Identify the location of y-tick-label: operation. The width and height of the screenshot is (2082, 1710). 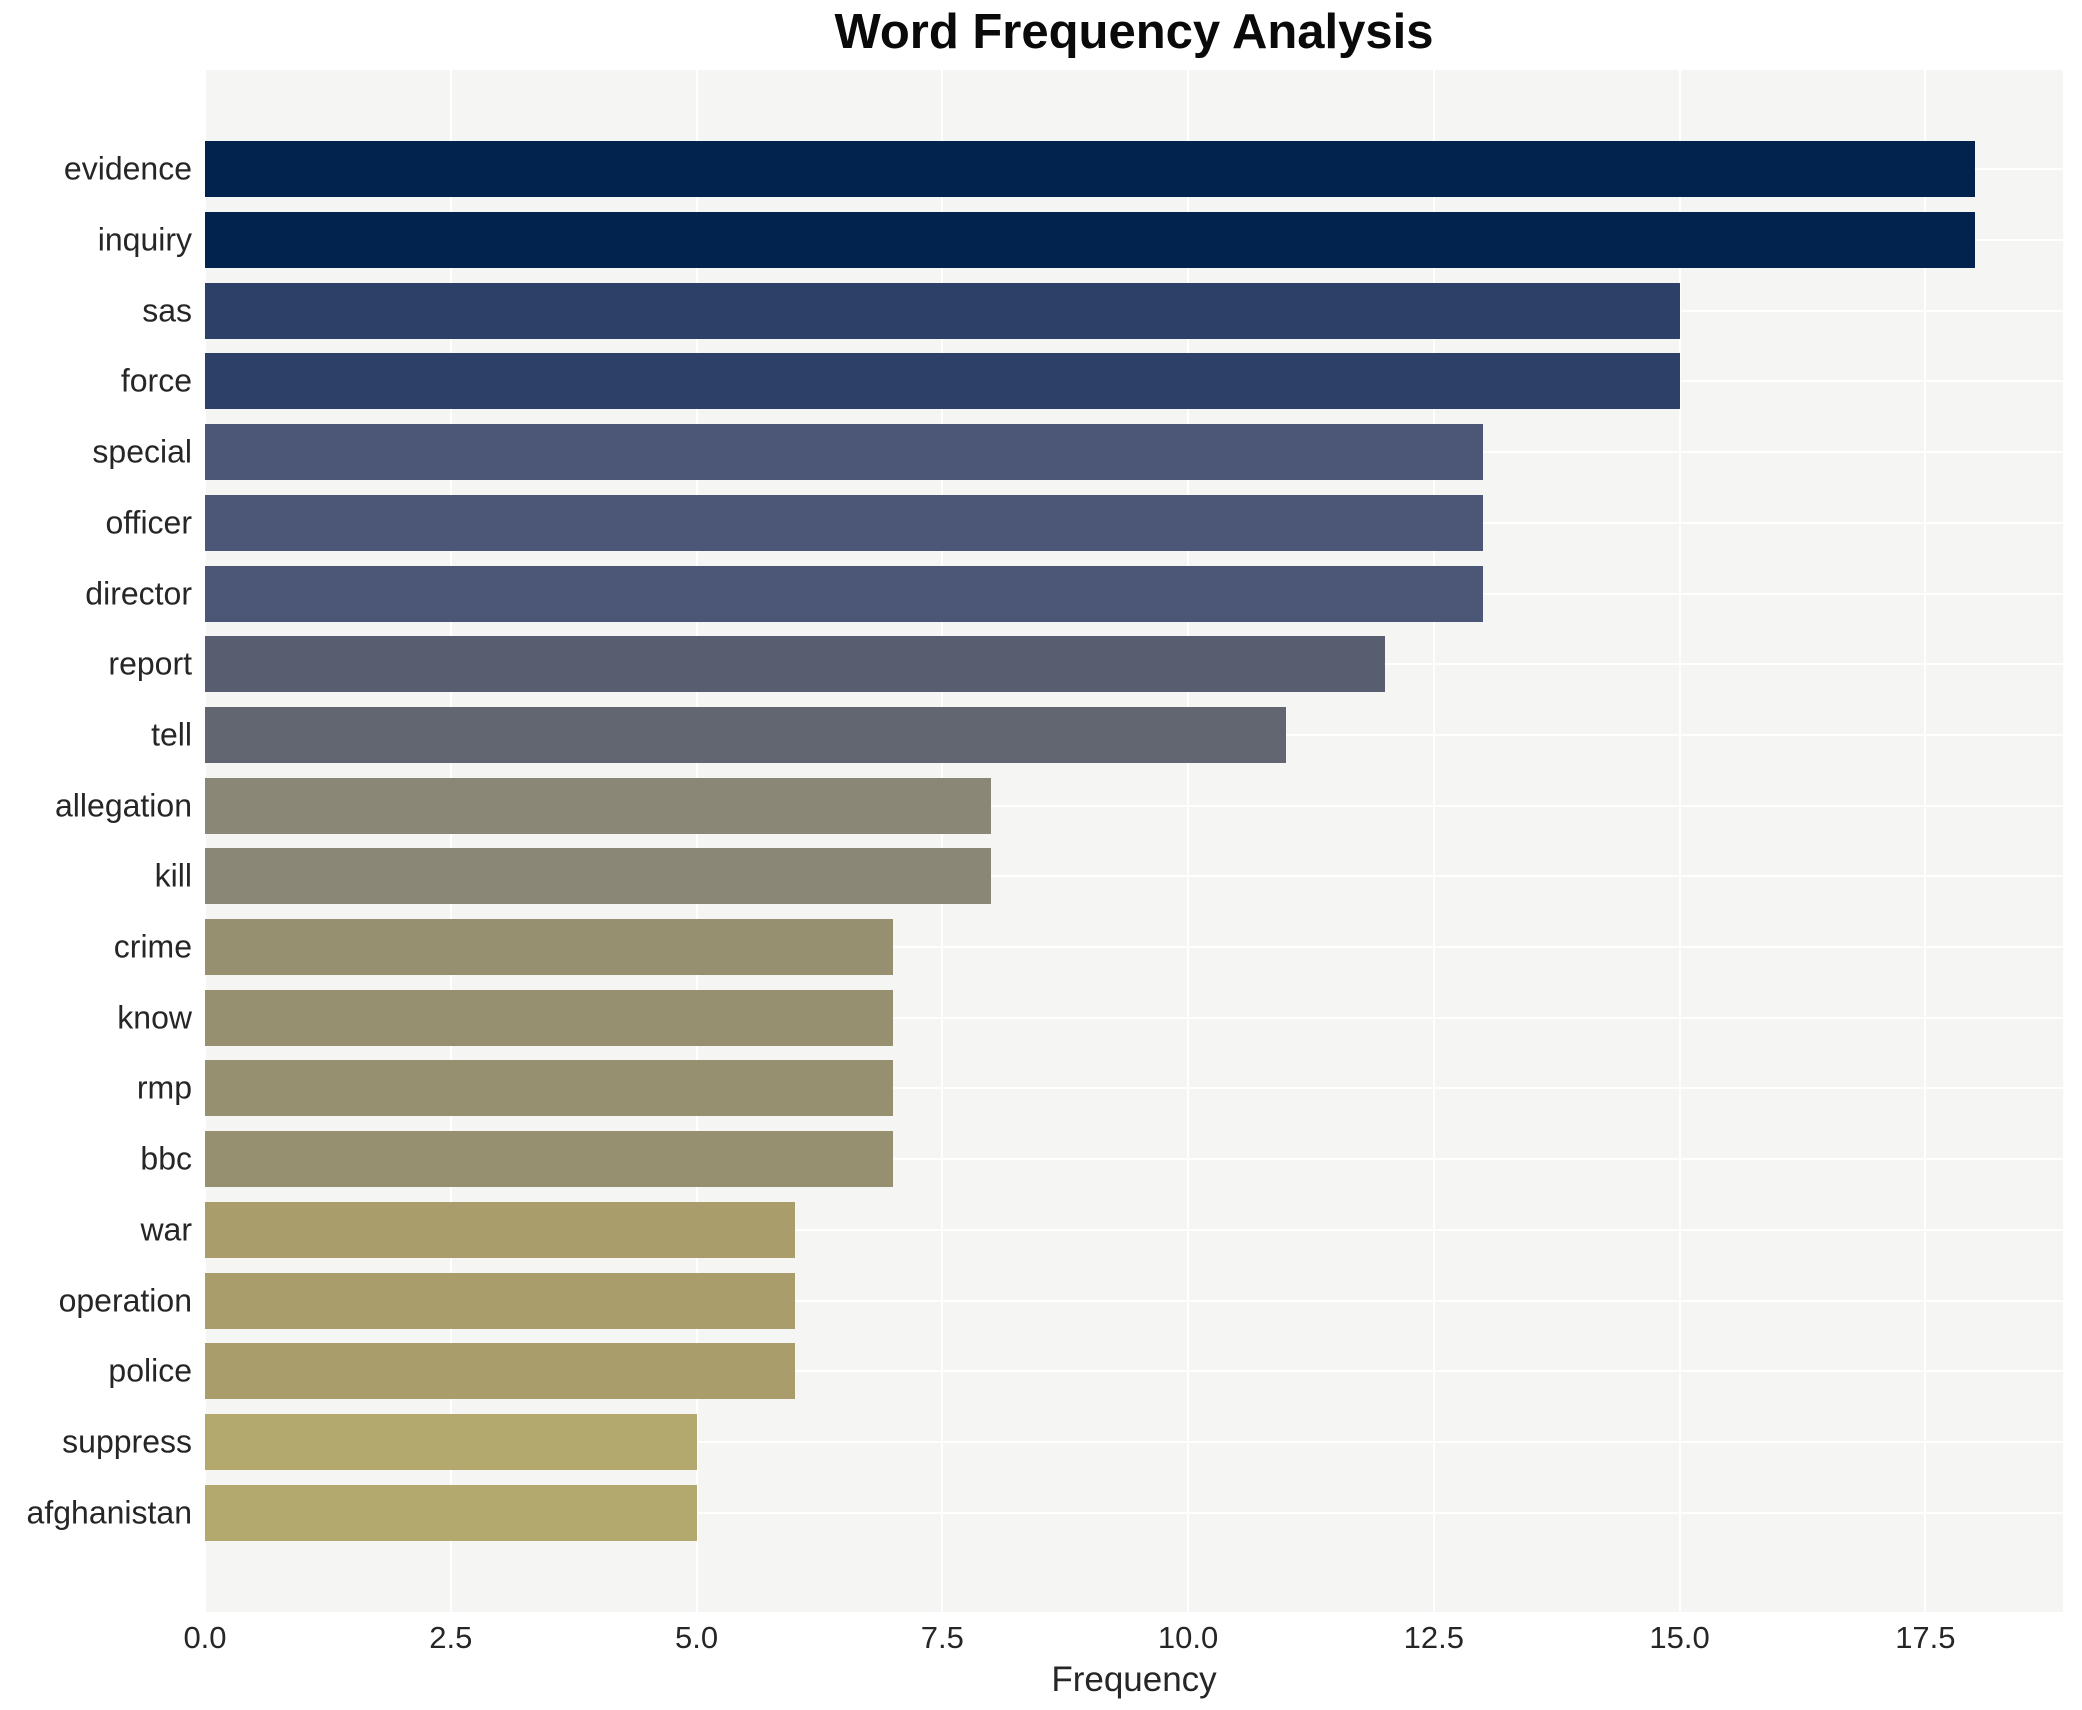
(125, 1300).